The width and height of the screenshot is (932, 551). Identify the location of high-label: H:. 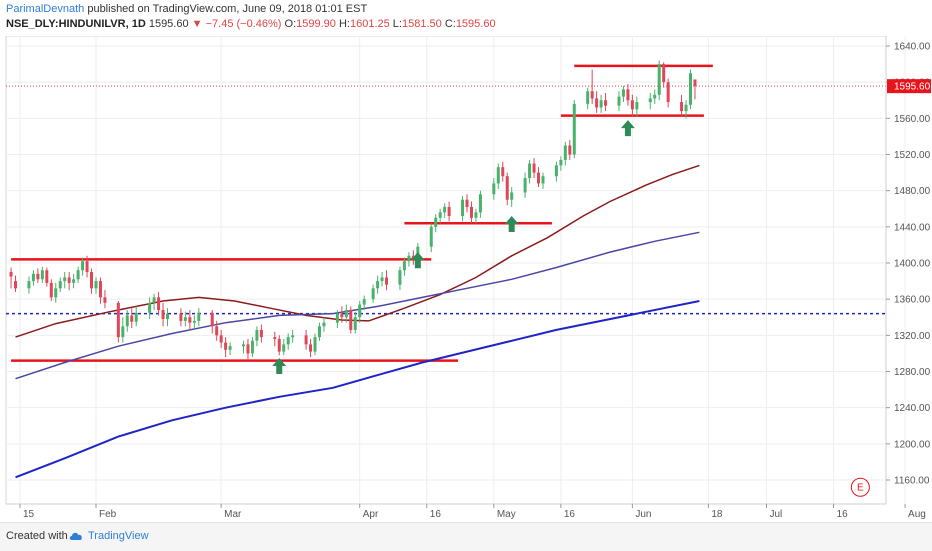
(344, 24).